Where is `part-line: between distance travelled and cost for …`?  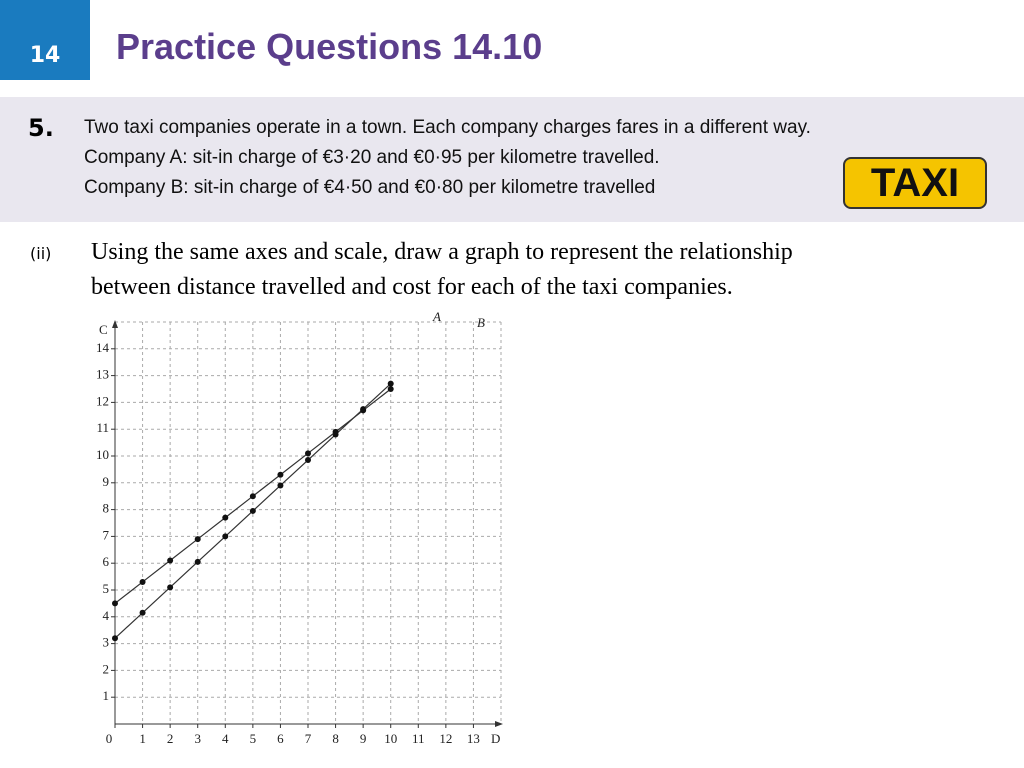 part-line: between distance travelled and cost for … is located at coordinates (412, 287).